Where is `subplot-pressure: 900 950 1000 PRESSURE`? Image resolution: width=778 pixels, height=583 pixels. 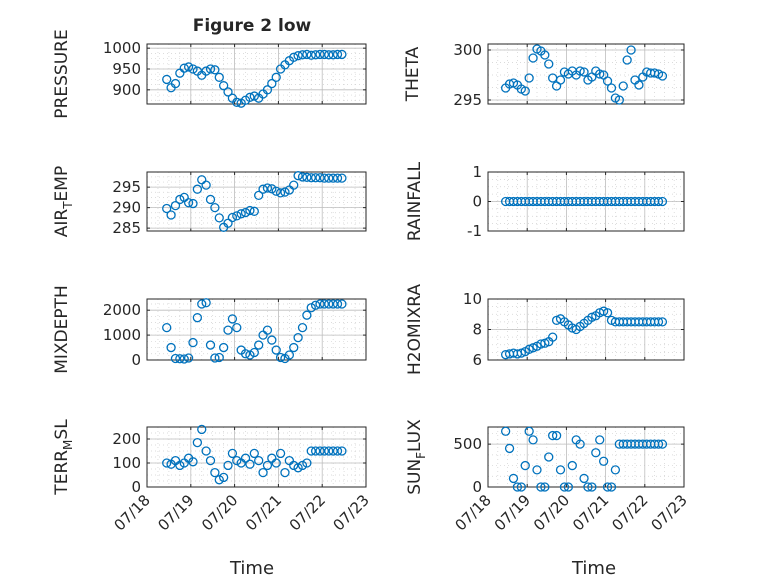 subplot-pressure: 900 950 1000 PRESSURE is located at coordinates (209, 74).